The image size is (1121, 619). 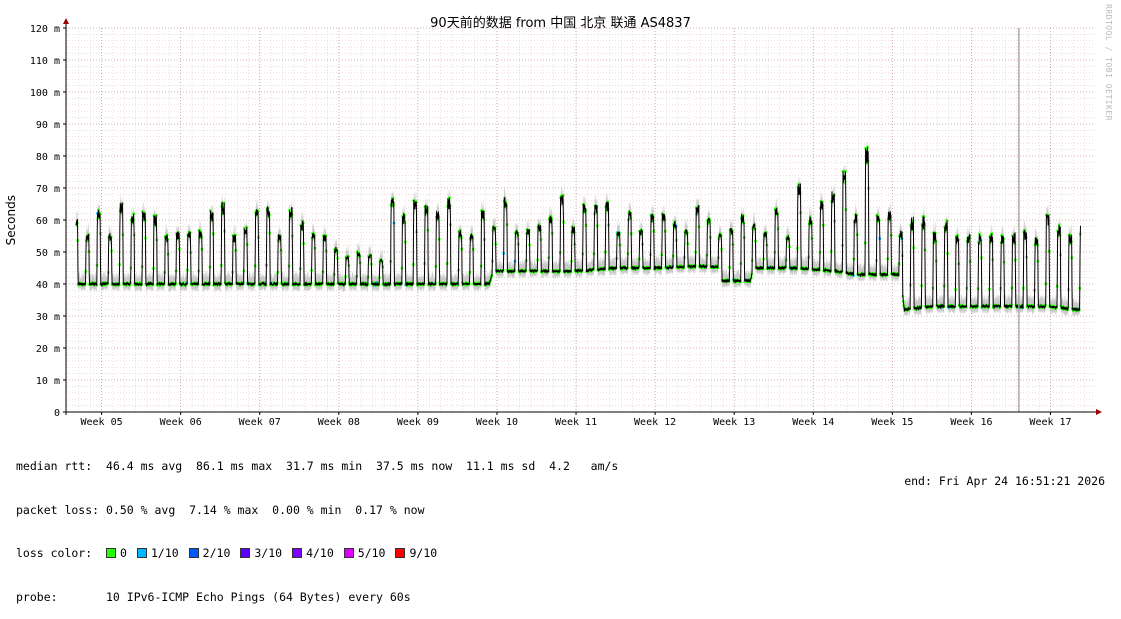 I want to click on x-axis-arrow, so click(x=1099, y=412).